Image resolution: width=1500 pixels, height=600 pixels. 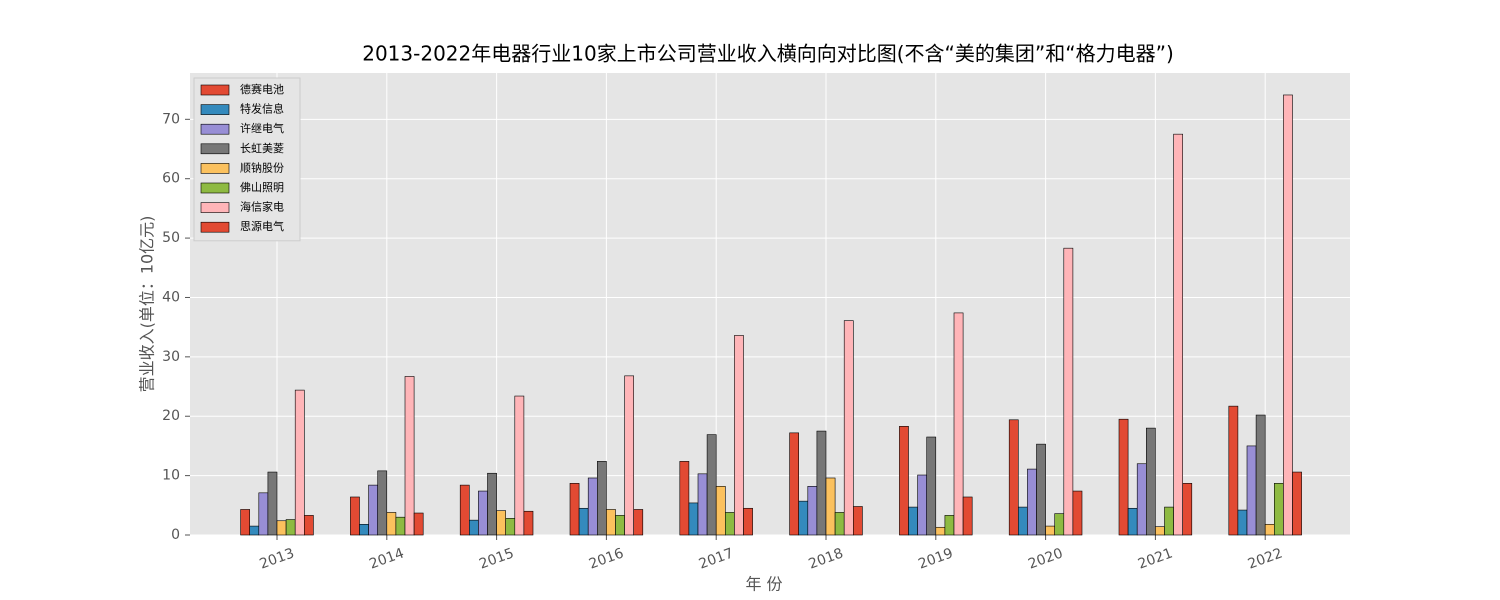 What do you see at coordinates (171, 119) in the screenshot?
I see `y-tick-label: 70` at bounding box center [171, 119].